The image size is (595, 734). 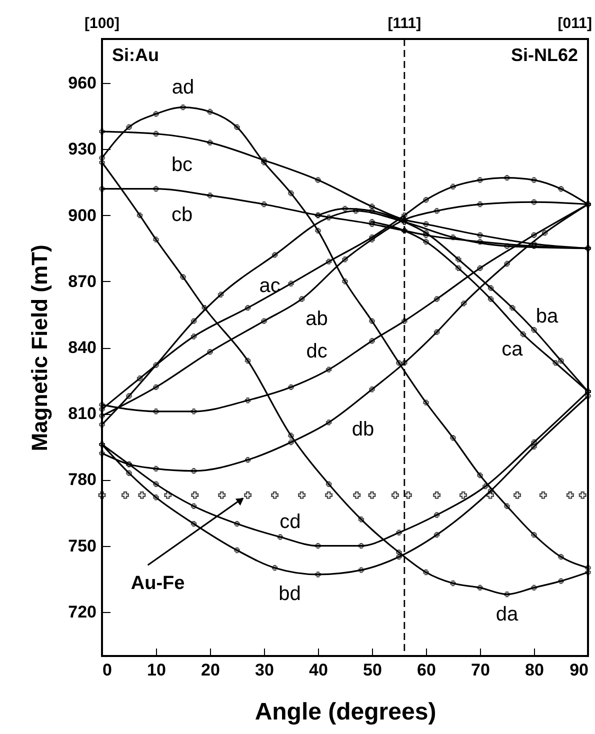 What do you see at coordinates (82, 612) in the screenshot?
I see `y-tick-label: 720` at bounding box center [82, 612].